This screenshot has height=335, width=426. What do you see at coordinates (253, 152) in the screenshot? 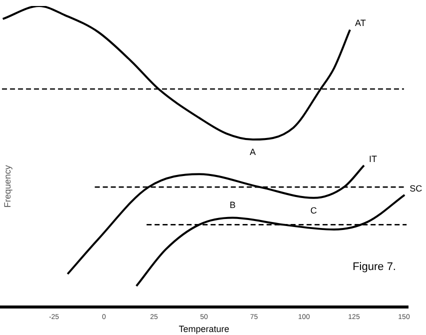
I see `annotation: A` at bounding box center [253, 152].